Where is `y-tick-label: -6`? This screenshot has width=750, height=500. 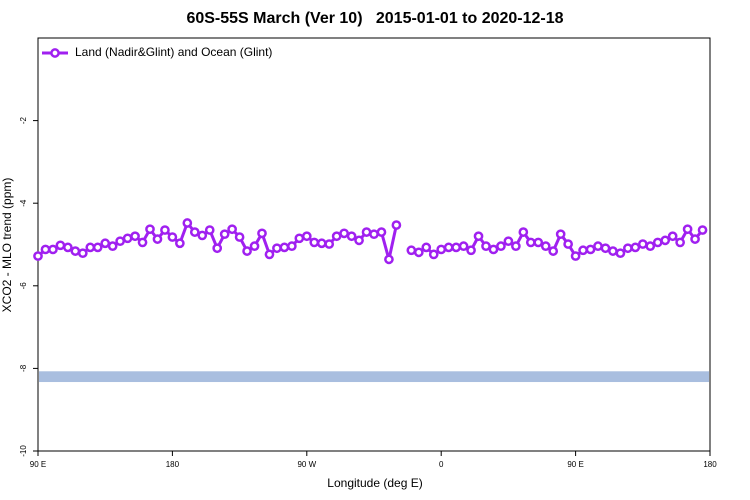 y-tick-label: -6 is located at coordinates (23, 286).